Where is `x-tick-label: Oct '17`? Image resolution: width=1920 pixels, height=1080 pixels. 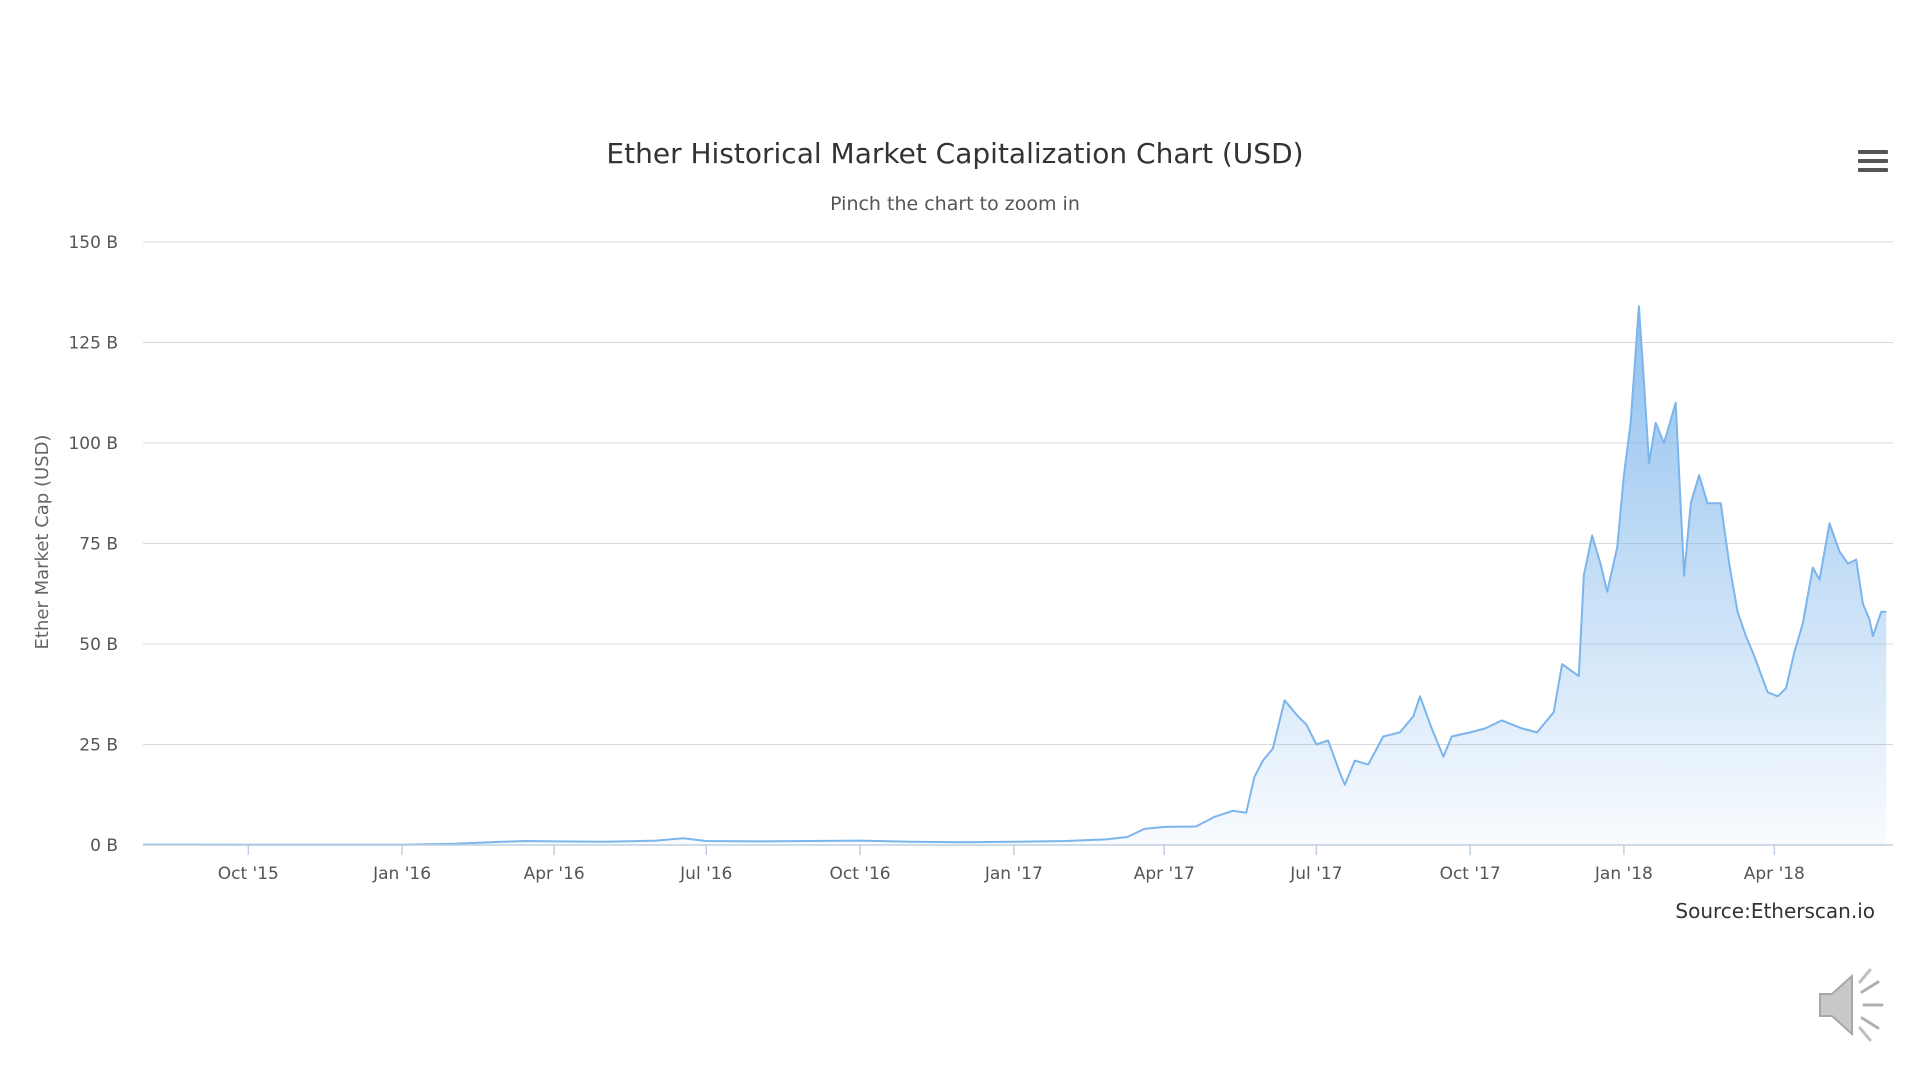 x-tick-label: Oct '17 is located at coordinates (1470, 874).